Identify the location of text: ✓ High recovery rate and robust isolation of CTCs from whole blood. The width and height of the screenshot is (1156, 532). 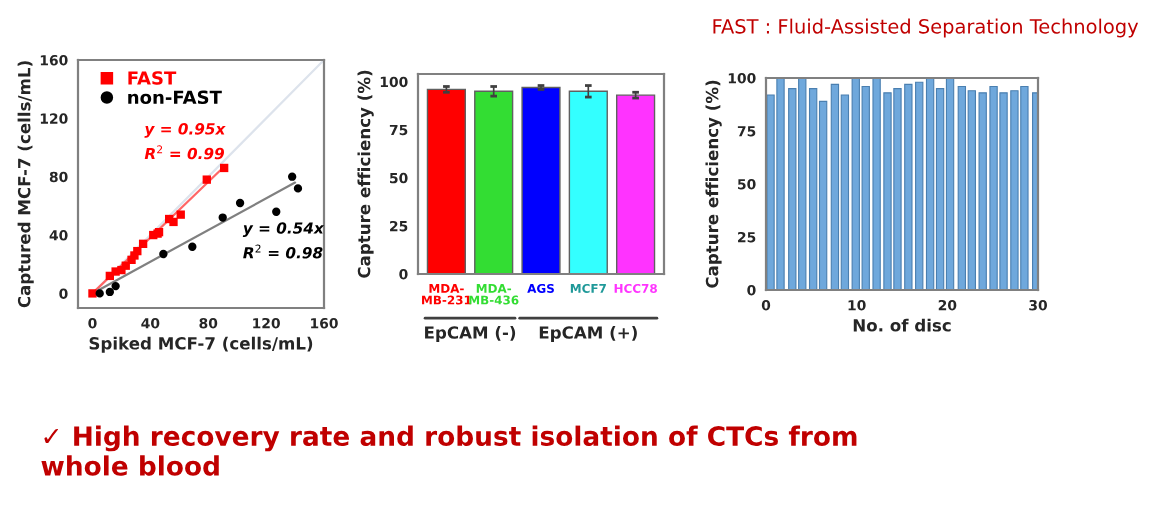
(449, 450).